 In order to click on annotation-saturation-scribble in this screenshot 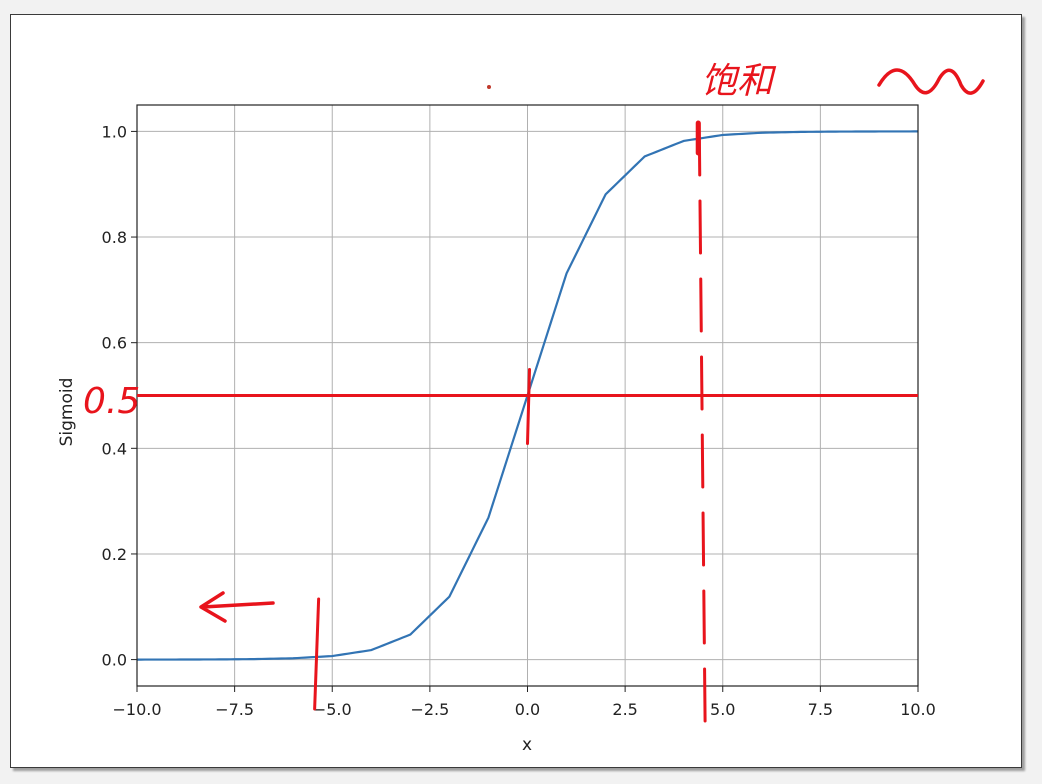, I will do `click(931, 81)`.